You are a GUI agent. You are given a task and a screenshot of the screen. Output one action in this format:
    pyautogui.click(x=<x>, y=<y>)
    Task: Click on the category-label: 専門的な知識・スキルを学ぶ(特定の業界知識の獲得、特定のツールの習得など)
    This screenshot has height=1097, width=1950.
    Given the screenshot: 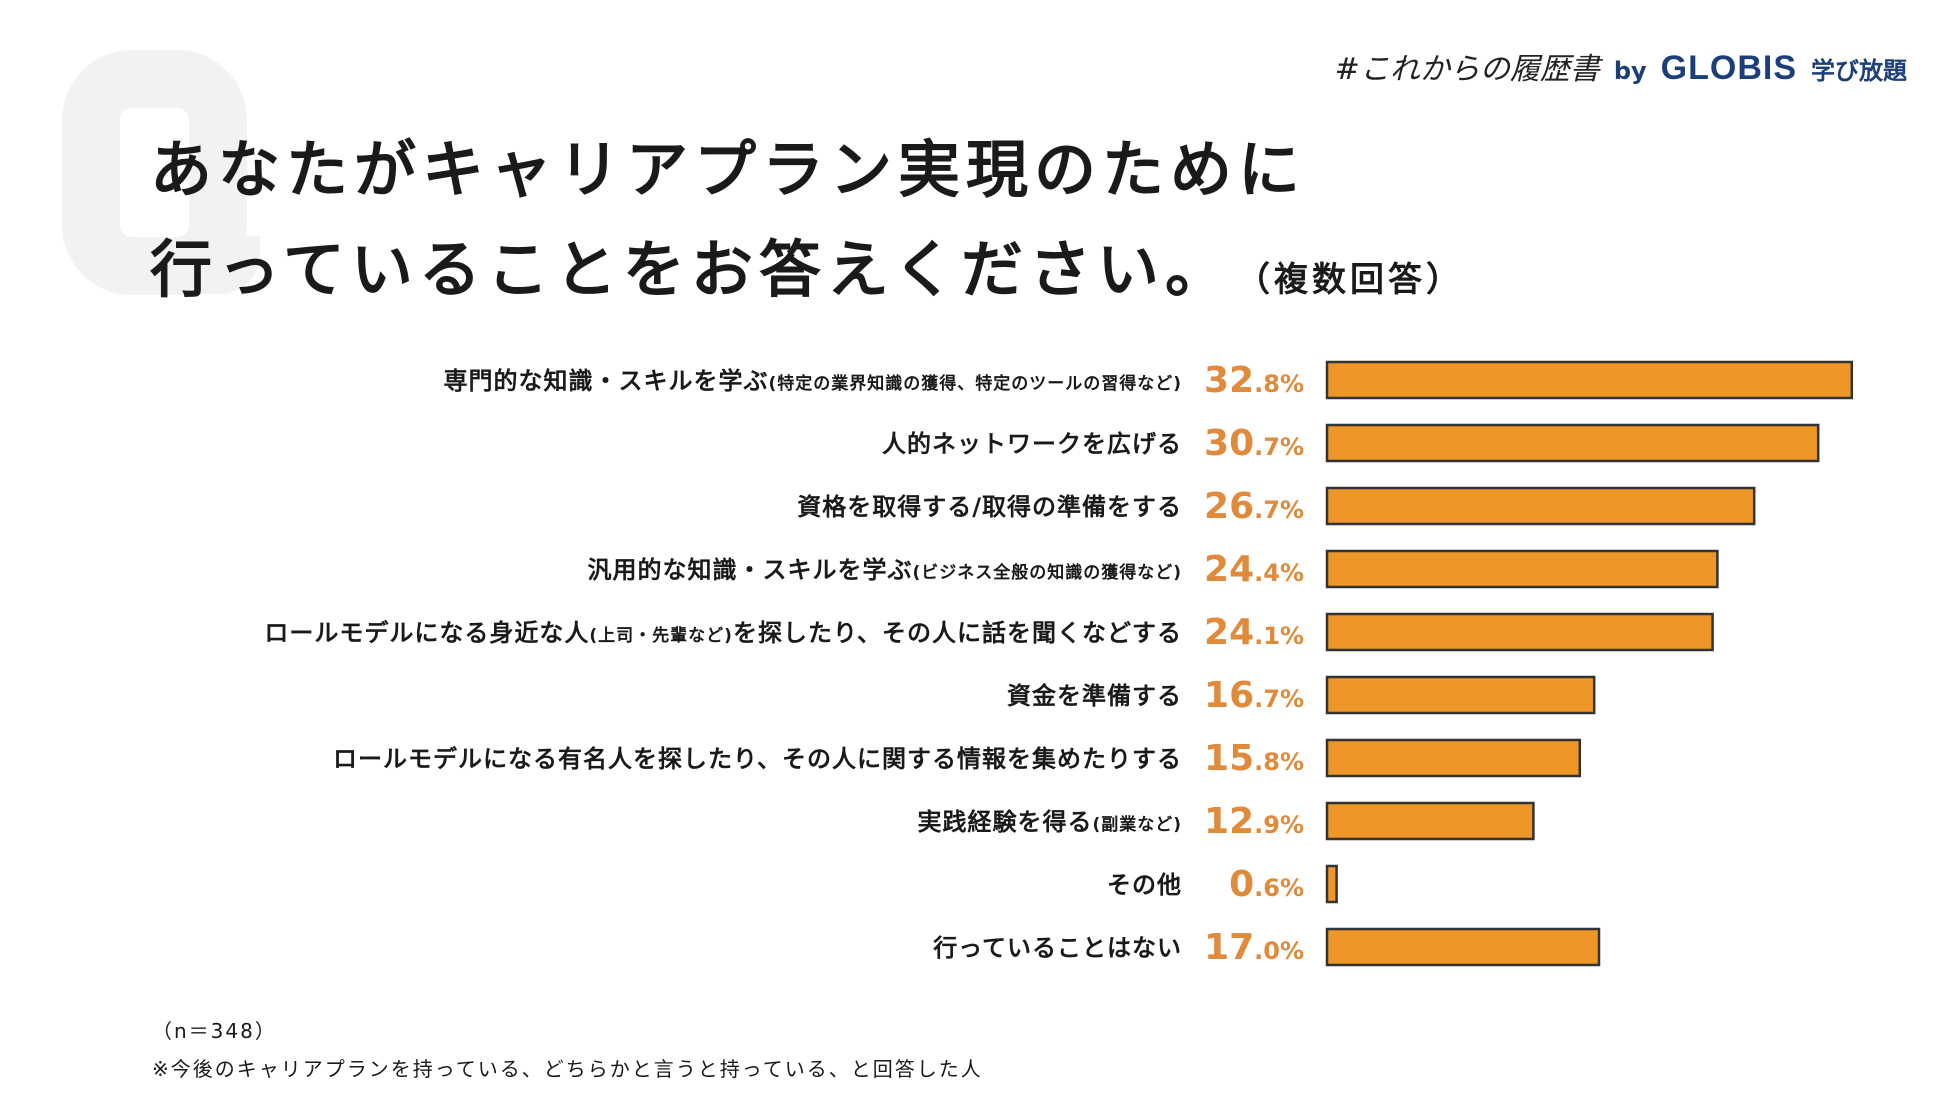 What is the action you would take?
    pyautogui.click(x=812, y=381)
    